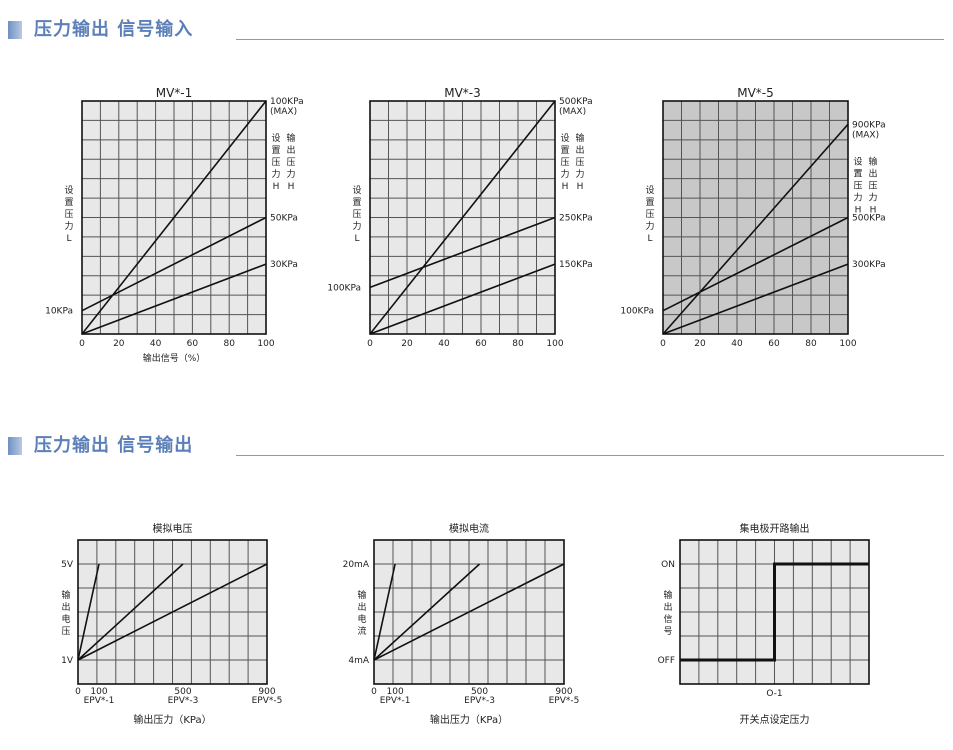  I want to click on chart-analog-voltage-x-tick-sublabel: EPV*-1, so click(99, 701).